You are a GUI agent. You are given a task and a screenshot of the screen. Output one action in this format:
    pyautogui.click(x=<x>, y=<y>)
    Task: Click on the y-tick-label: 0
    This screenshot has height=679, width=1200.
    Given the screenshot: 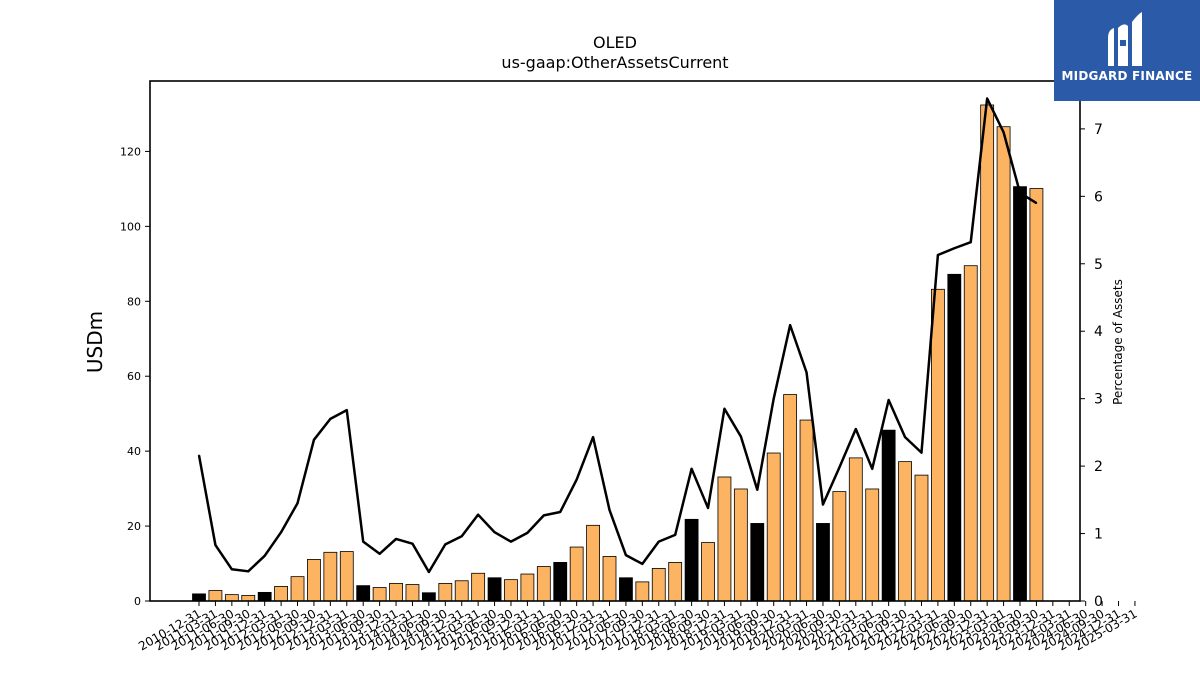 What is the action you would take?
    pyautogui.click(x=137, y=601)
    